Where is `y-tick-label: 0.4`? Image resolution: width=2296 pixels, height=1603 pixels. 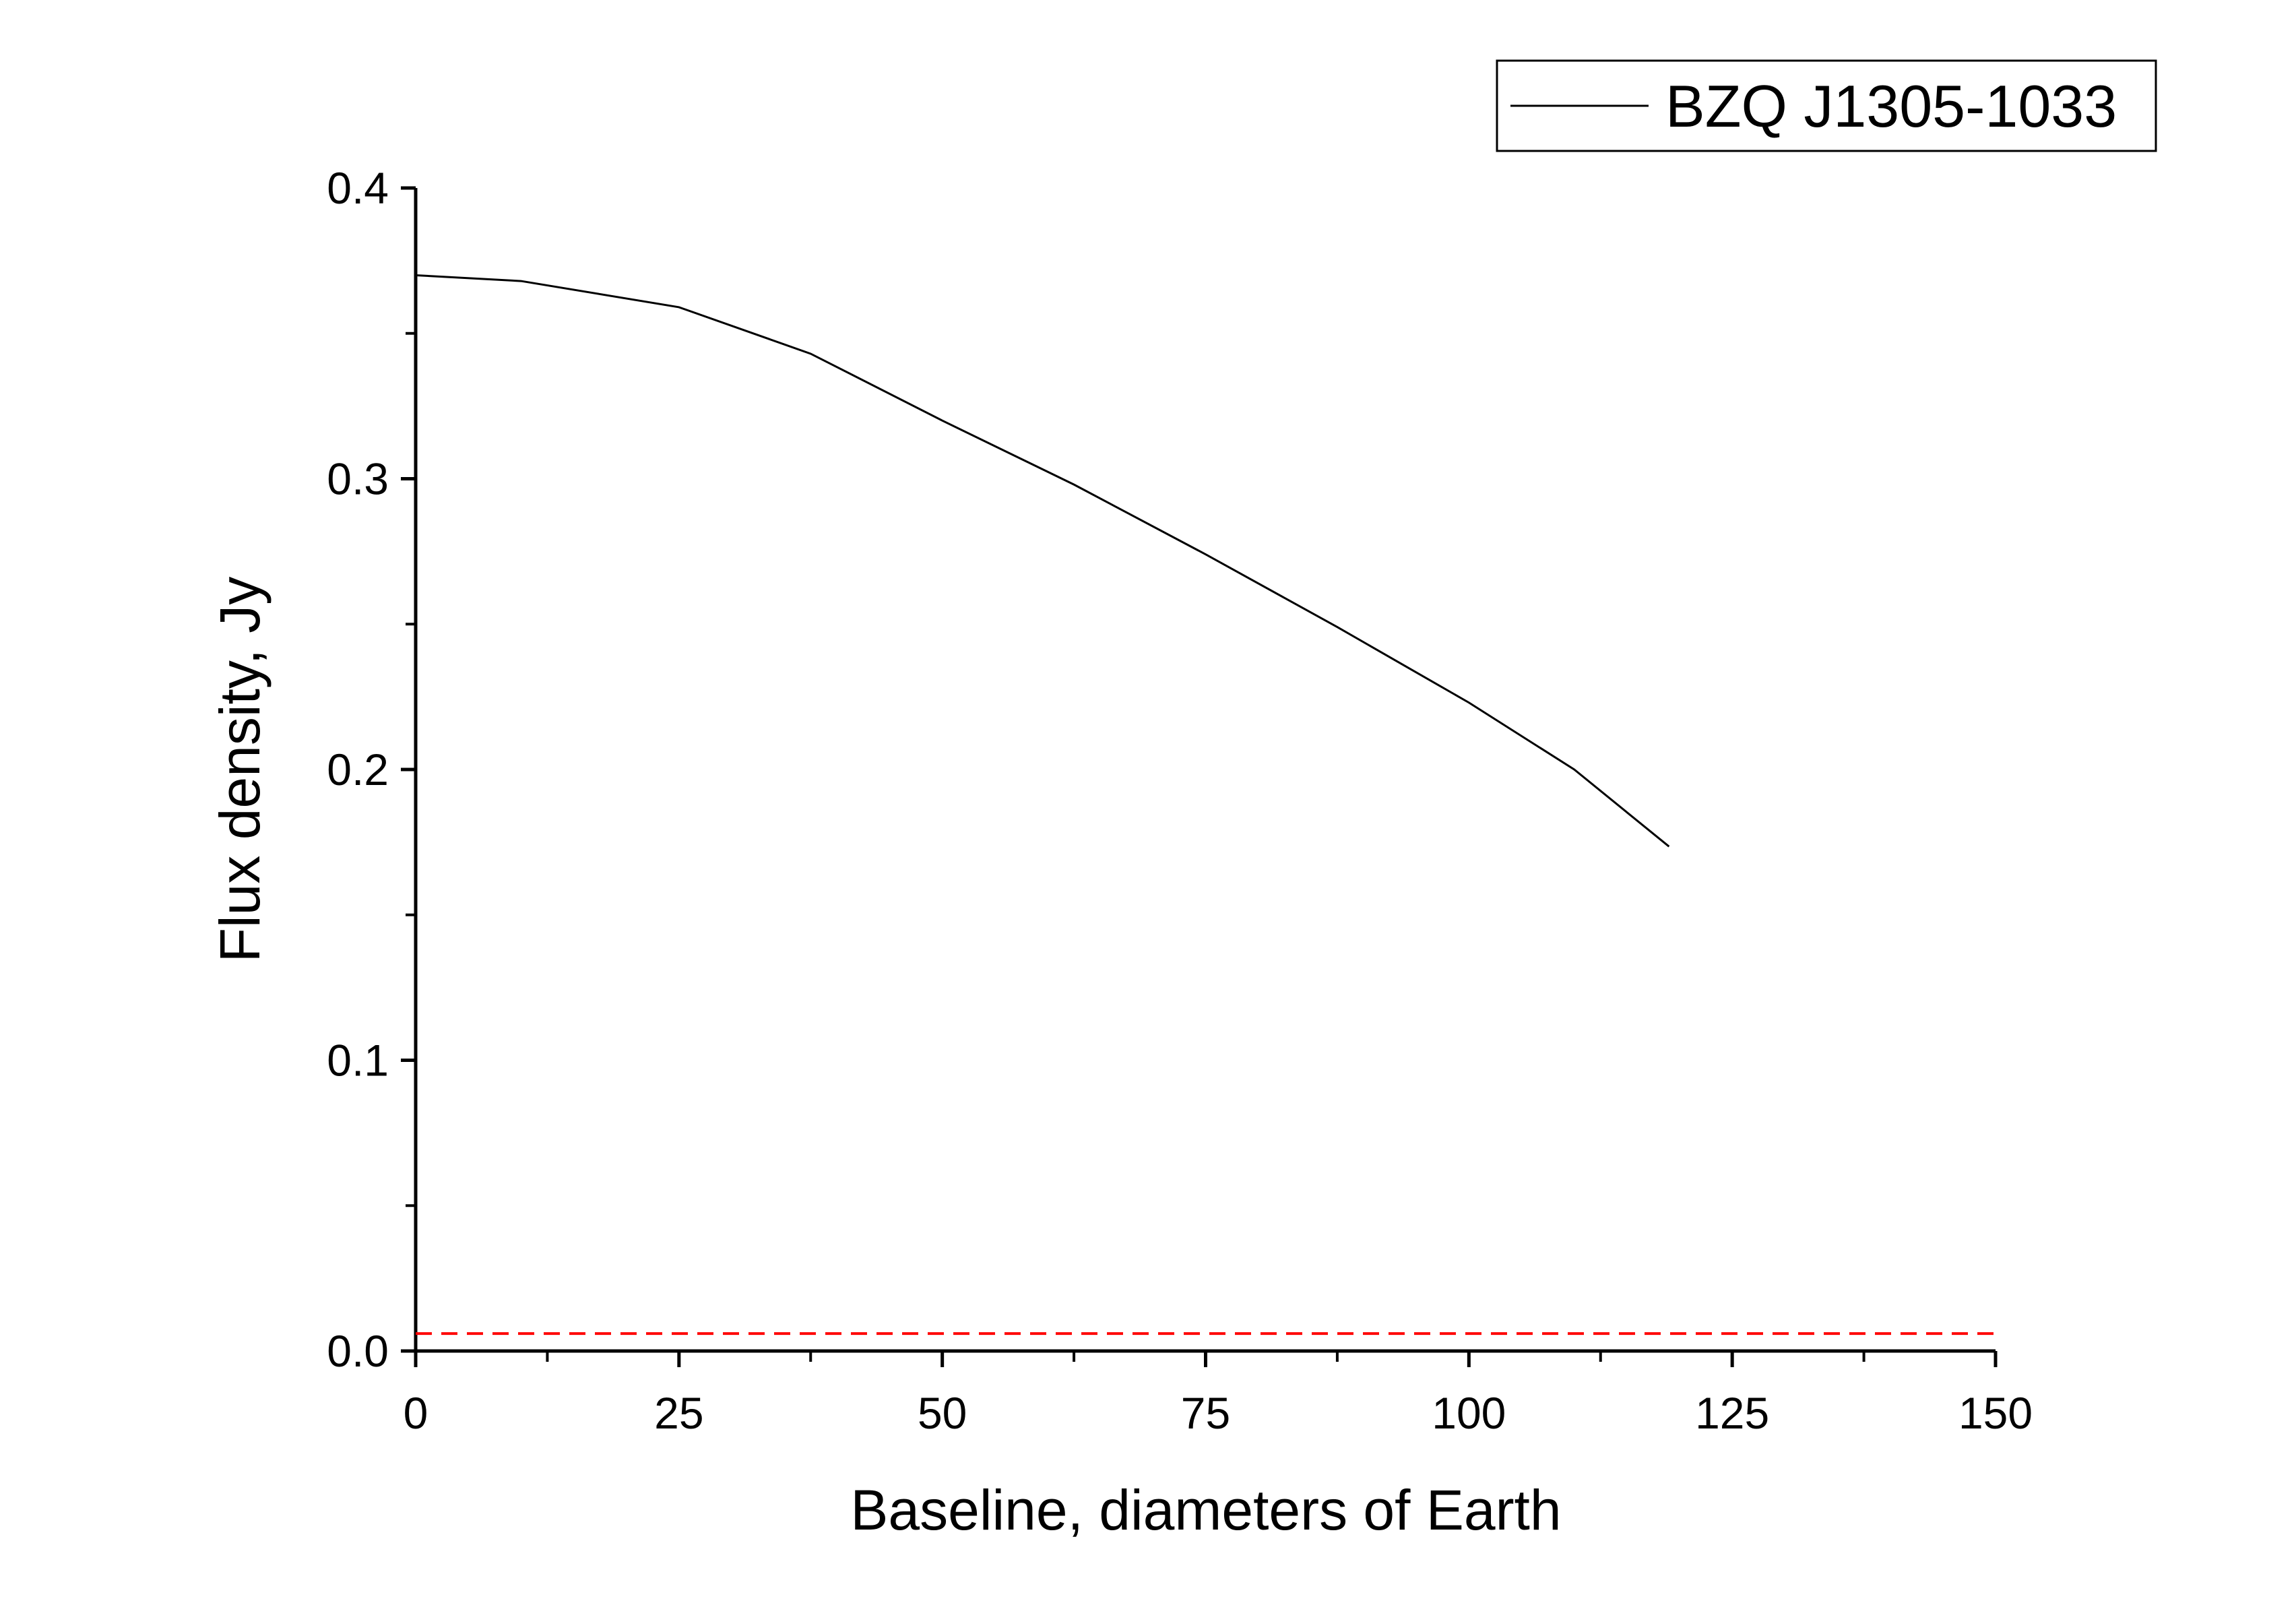 y-tick-label: 0.4 is located at coordinates (358, 188).